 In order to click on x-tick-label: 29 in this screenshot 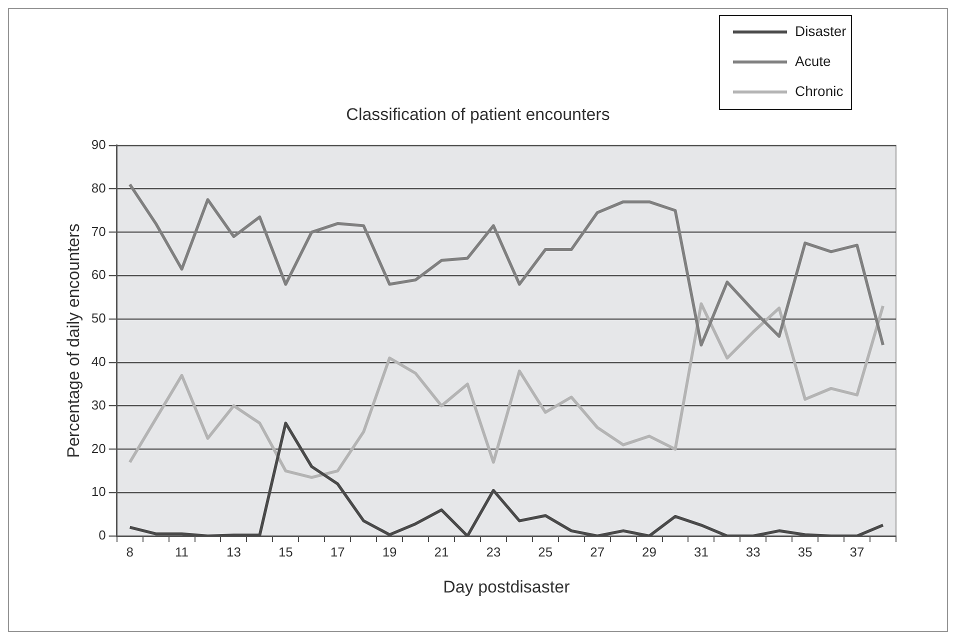, I will do `click(649, 552)`.